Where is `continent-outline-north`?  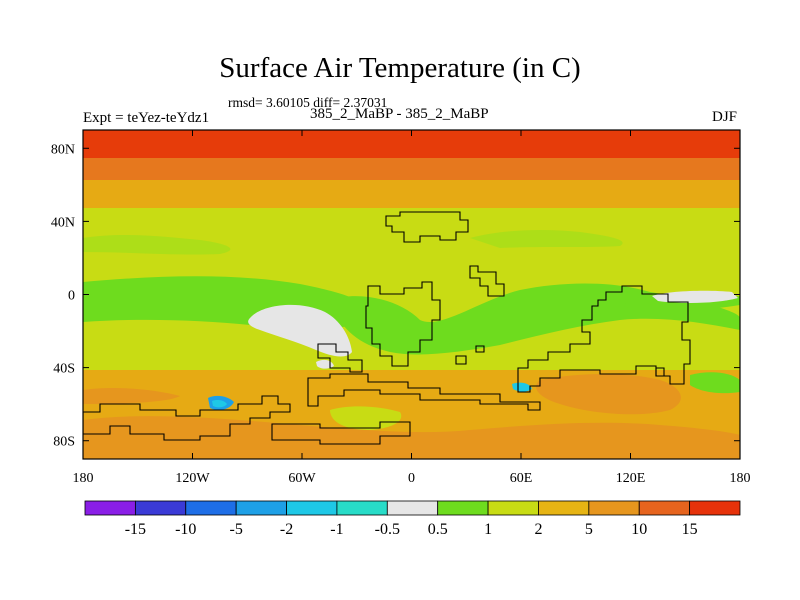 continent-outline-north is located at coordinates (427, 227).